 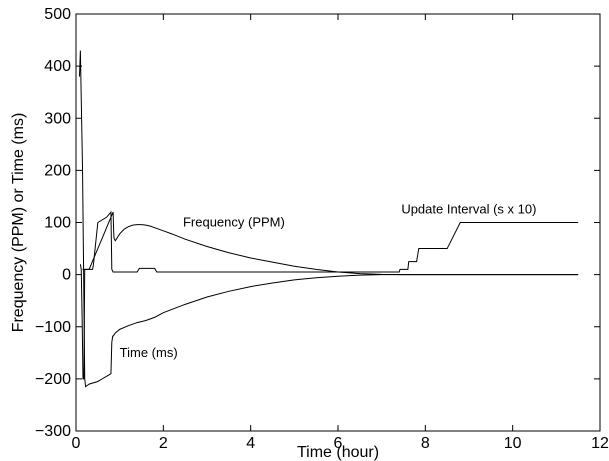 I want to click on y-tick-label: −300, so click(x=53, y=431).